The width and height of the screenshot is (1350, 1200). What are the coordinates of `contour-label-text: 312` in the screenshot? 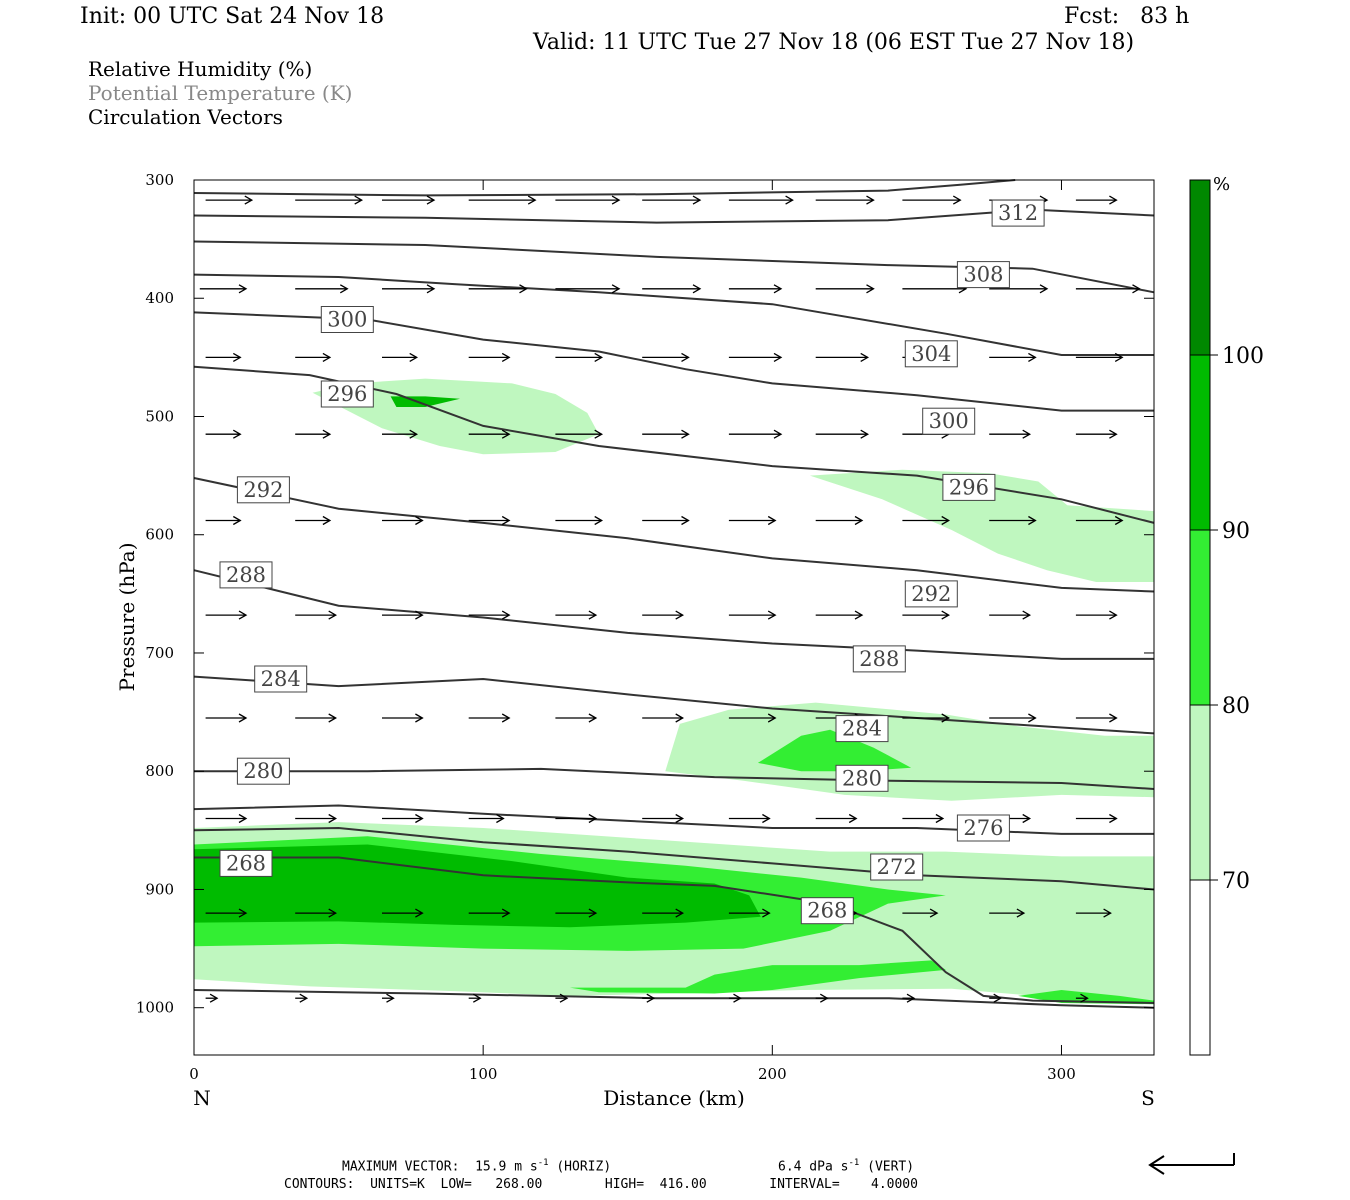 It's located at (1018, 213).